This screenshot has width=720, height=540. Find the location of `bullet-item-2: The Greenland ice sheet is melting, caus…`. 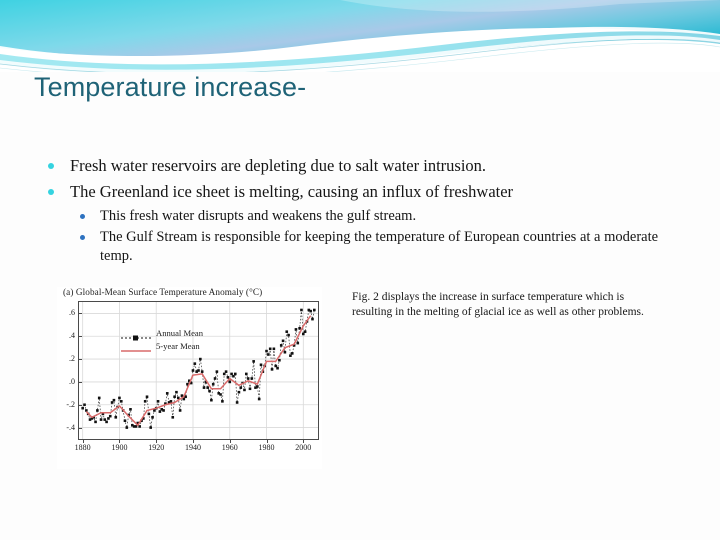

bullet-item-2: The Greenland ice sheet is melting, caus… is located at coordinates (360, 192).